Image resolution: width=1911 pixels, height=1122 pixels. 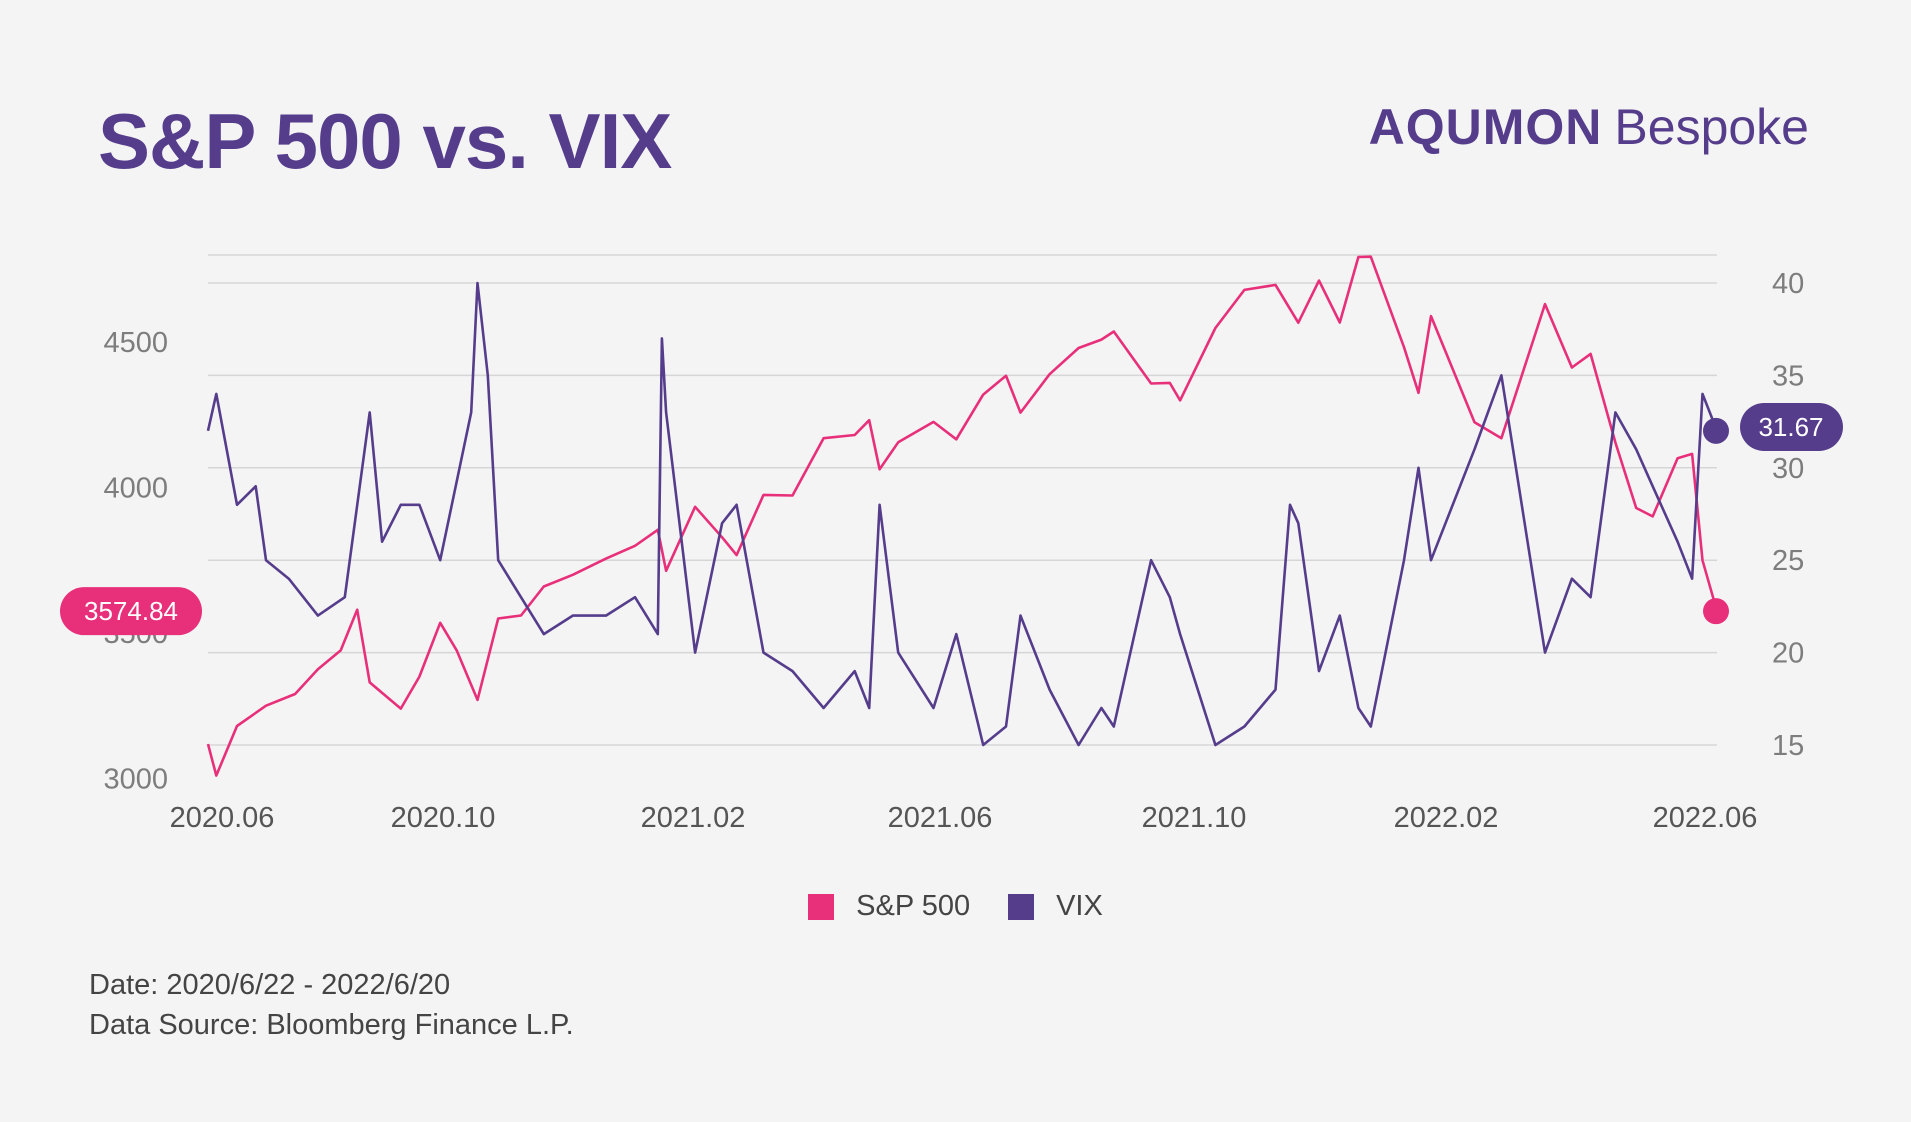 I want to click on y-right-tick-label: 30, so click(x=1788, y=469).